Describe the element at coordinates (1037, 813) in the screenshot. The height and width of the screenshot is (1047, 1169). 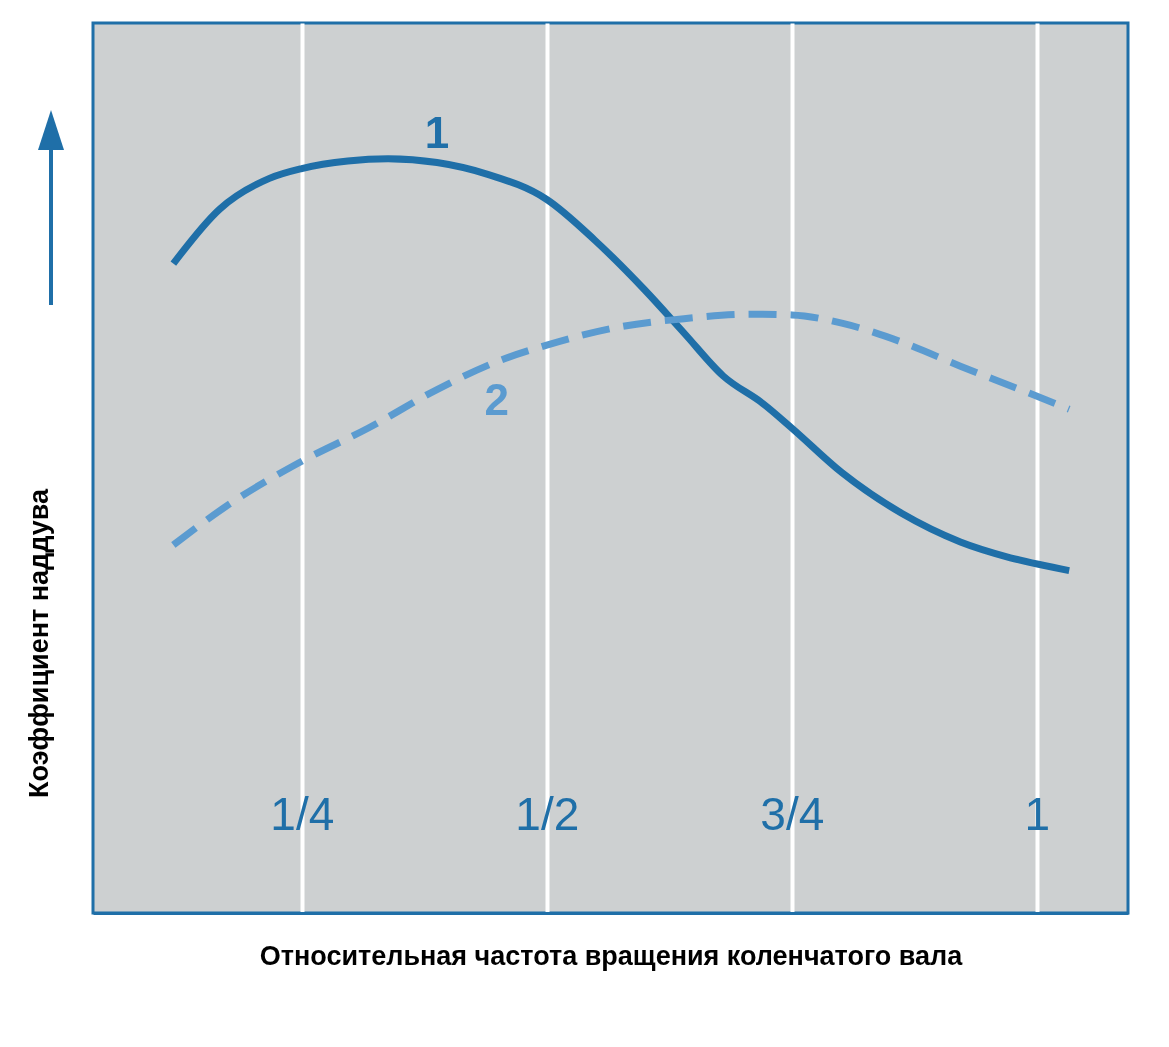
I see `x-tick-label: 1` at that location.